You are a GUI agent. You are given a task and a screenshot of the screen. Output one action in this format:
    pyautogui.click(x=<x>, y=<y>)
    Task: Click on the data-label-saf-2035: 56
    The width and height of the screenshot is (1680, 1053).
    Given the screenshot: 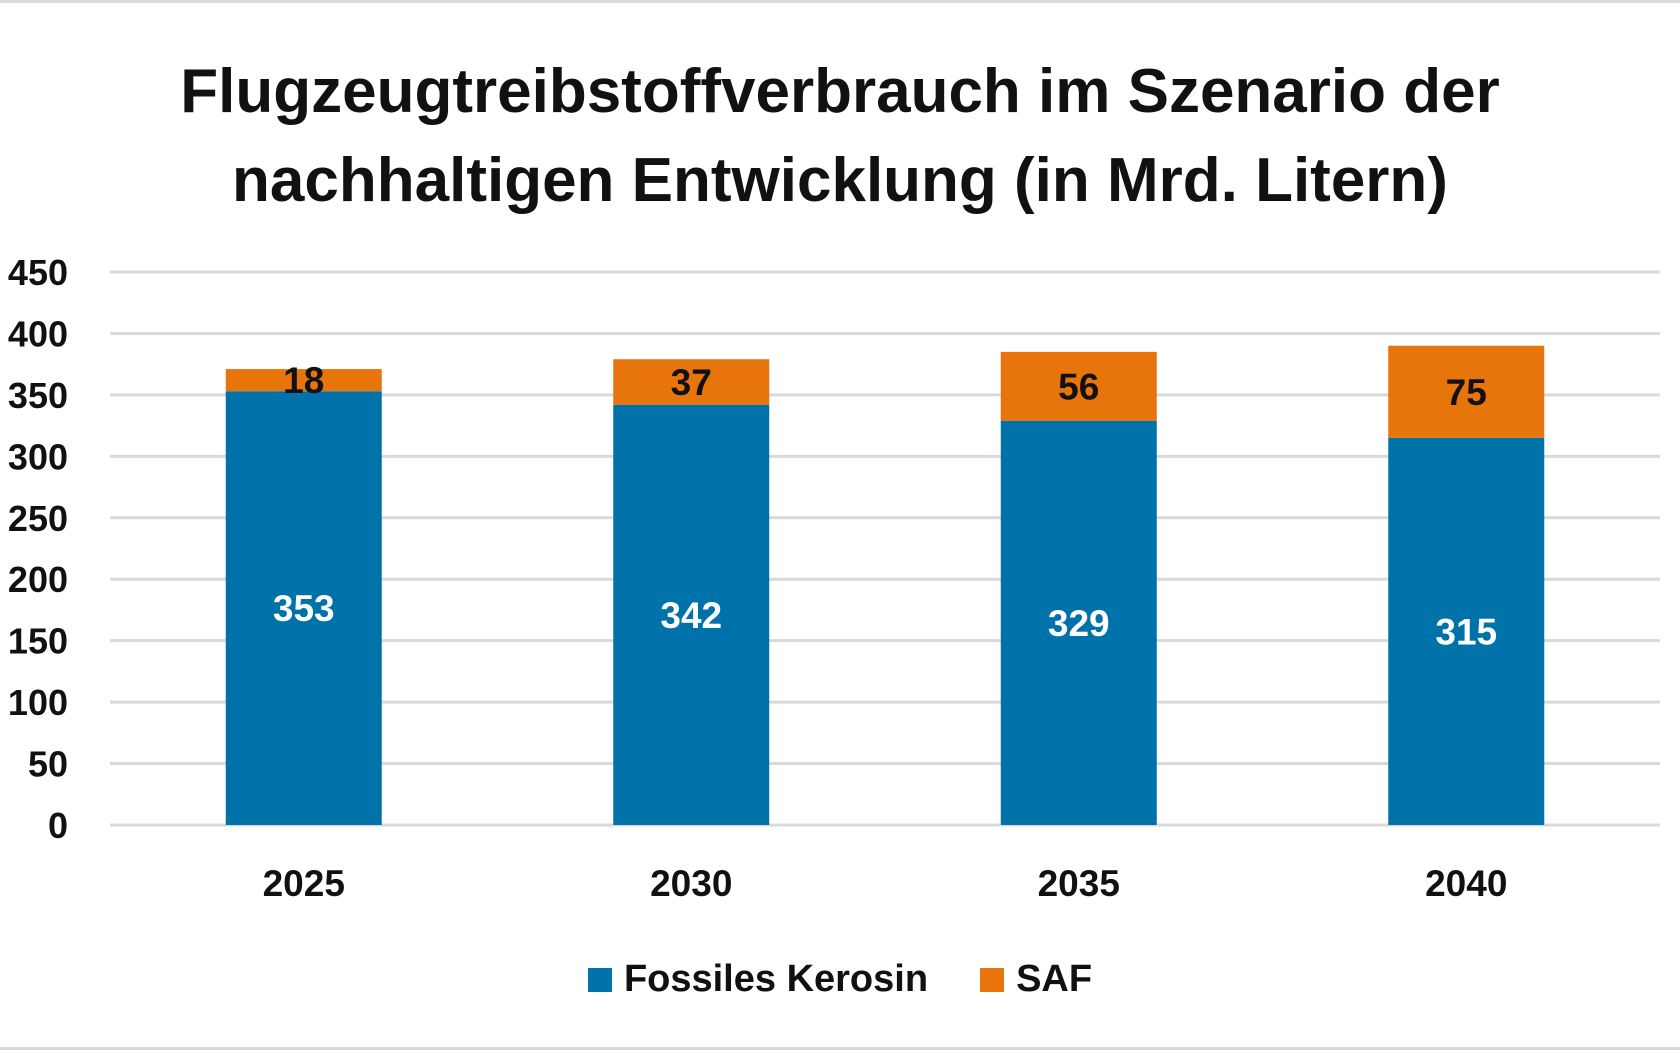 What is the action you would take?
    pyautogui.click(x=1078, y=386)
    